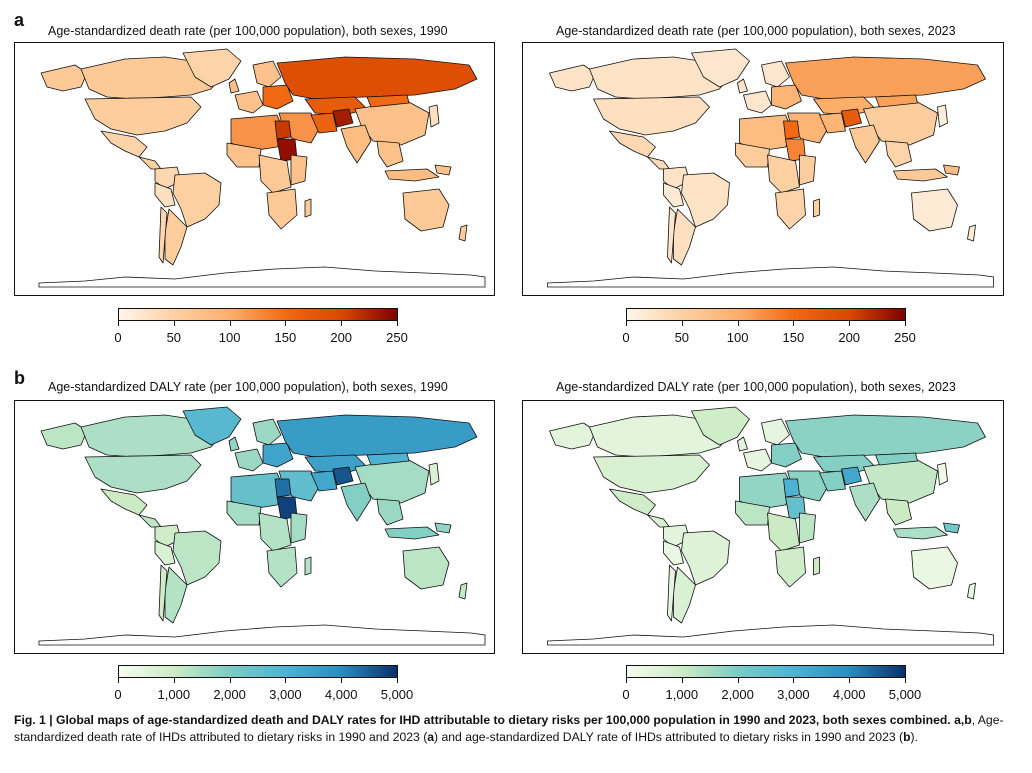  Describe the element at coordinates (19, 378) in the screenshot. I see `panel-letter-b: b` at that location.